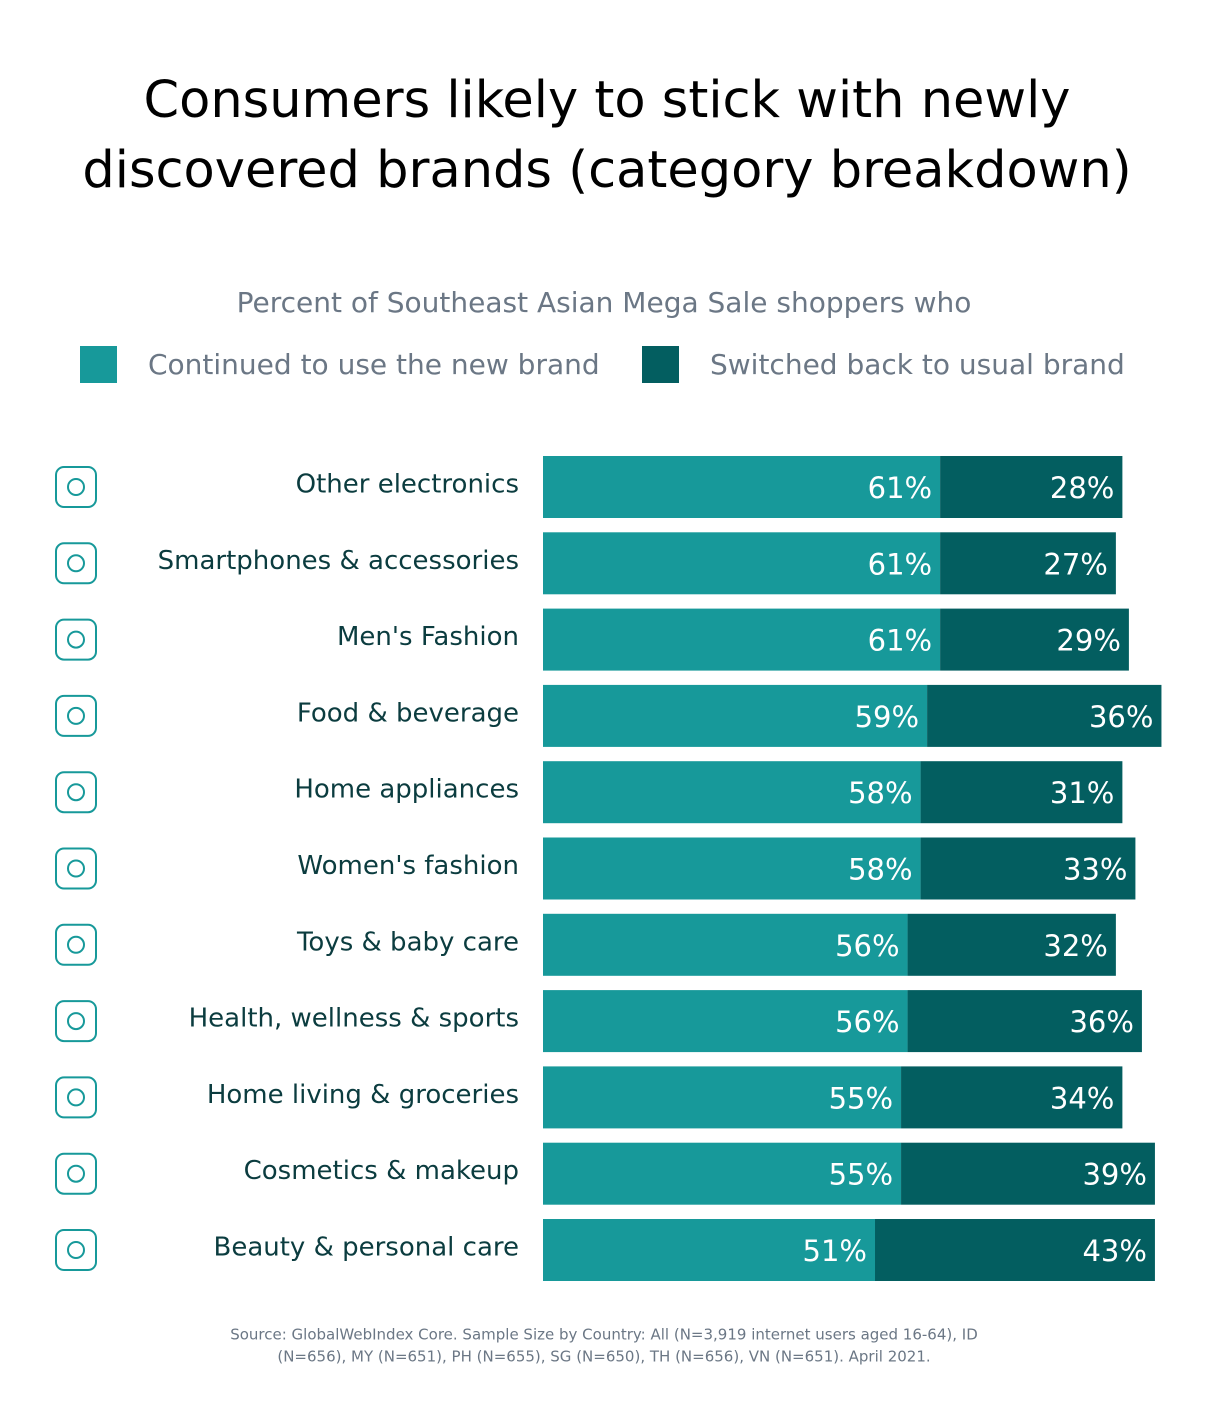 This screenshot has width=1214, height=1424. I want to click on value-label: 43%, so click(1114, 1251).